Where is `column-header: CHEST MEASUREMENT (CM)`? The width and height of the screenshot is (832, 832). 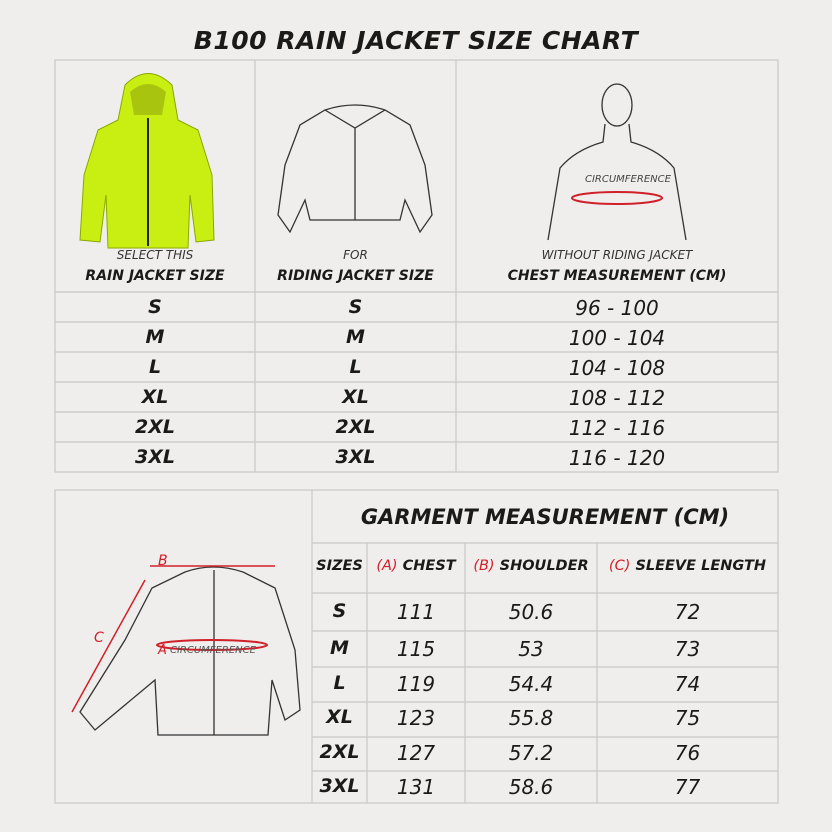
column-header: CHEST MEASUREMENT (CM) is located at coordinates (617, 276).